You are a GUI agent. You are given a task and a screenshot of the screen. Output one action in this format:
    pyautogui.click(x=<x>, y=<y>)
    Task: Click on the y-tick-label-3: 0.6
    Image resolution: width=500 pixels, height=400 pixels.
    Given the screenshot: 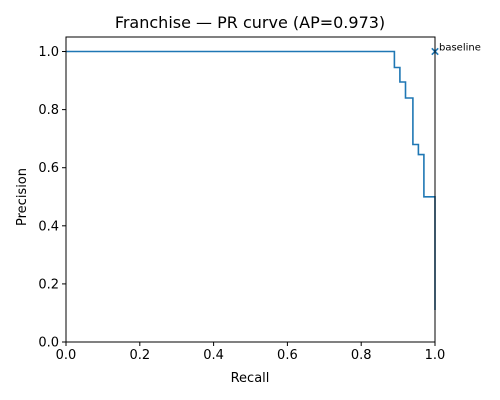 What is the action you would take?
    pyautogui.click(x=48, y=168)
    